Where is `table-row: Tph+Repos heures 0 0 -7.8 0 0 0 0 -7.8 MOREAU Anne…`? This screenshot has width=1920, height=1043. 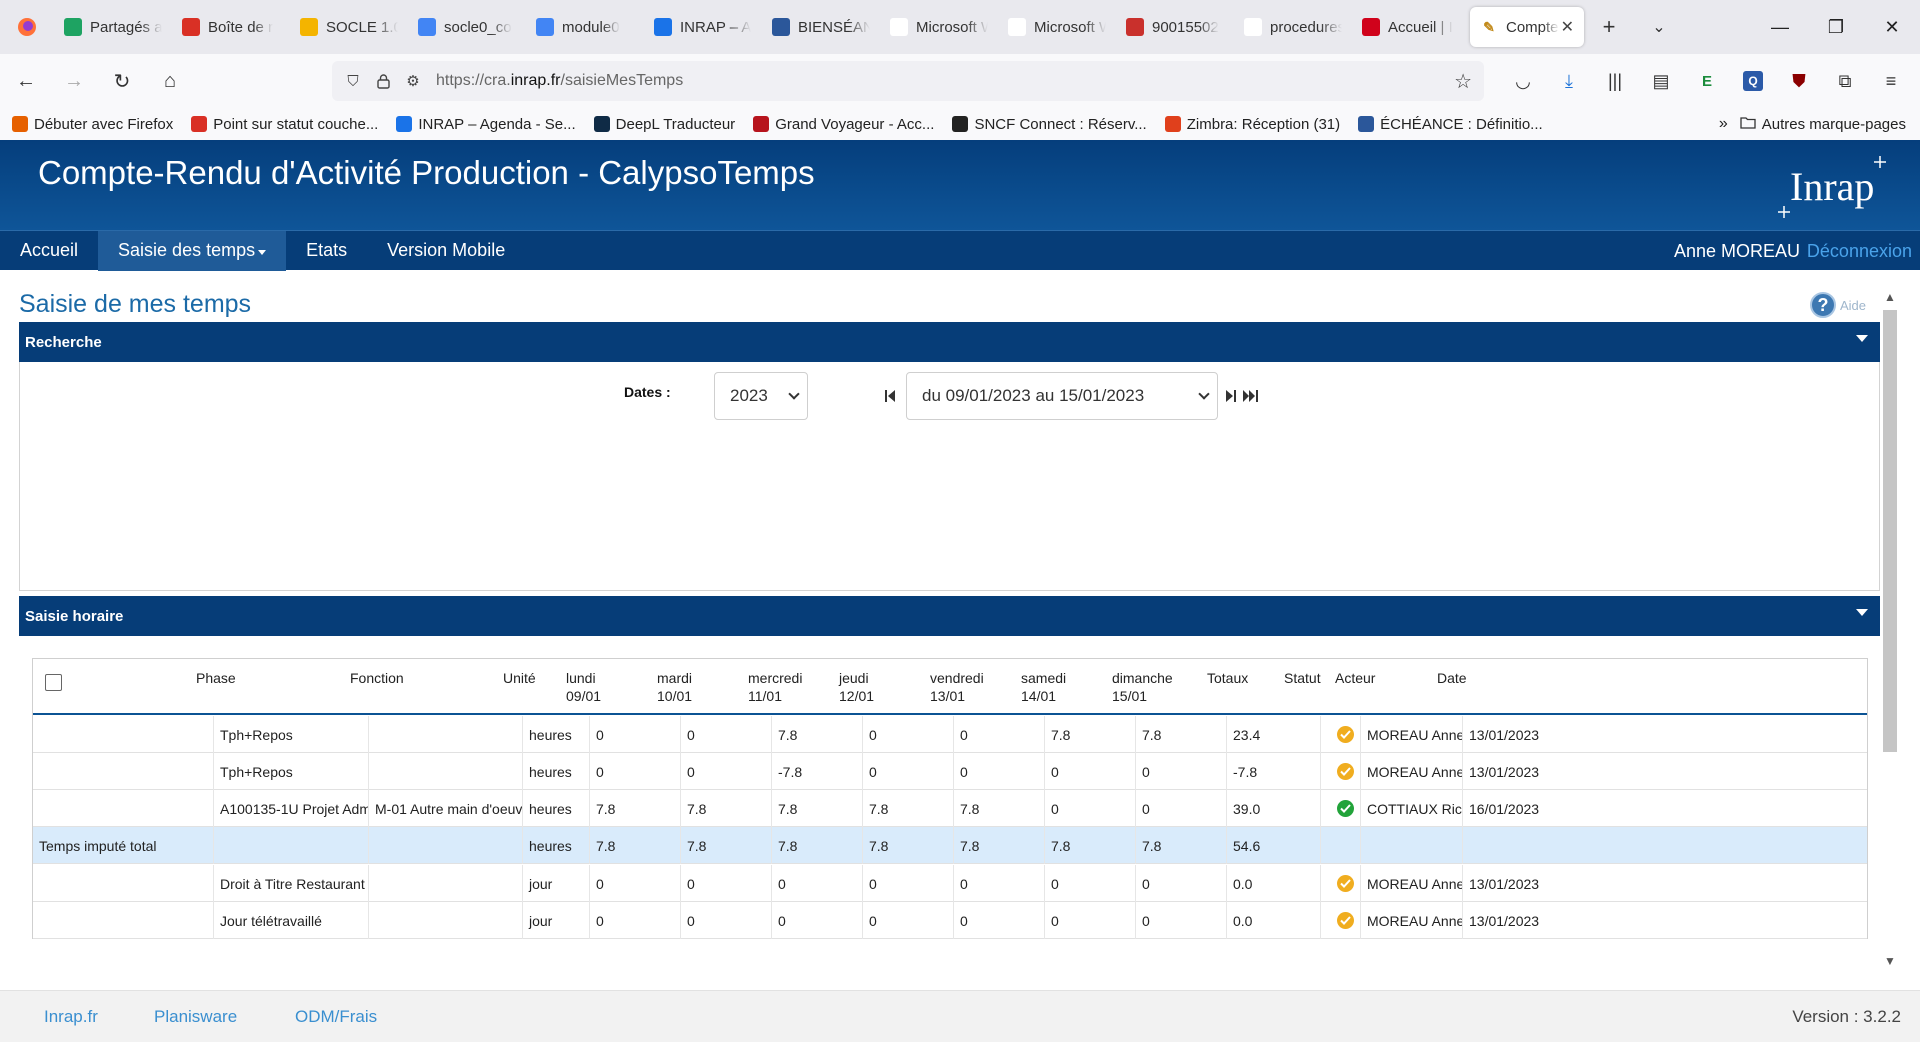
table-row: Tph+Repos heures 0 0 -7.8 0 0 0 0 -7.8 MOREAU Anne… is located at coordinates (950, 771).